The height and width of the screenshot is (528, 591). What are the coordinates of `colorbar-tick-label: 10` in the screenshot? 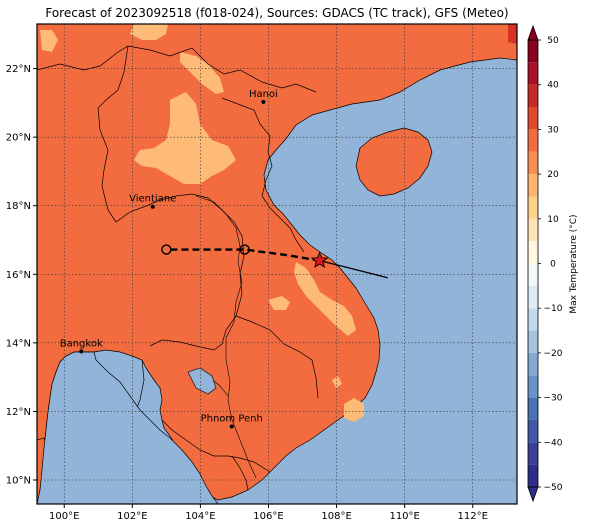 It's located at (553, 220).